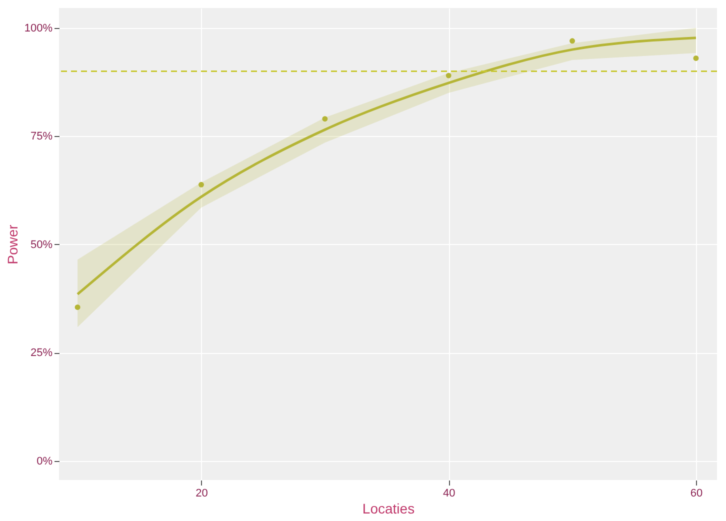  What do you see at coordinates (41, 353) in the screenshot?
I see `y-tick-label: 25%` at bounding box center [41, 353].